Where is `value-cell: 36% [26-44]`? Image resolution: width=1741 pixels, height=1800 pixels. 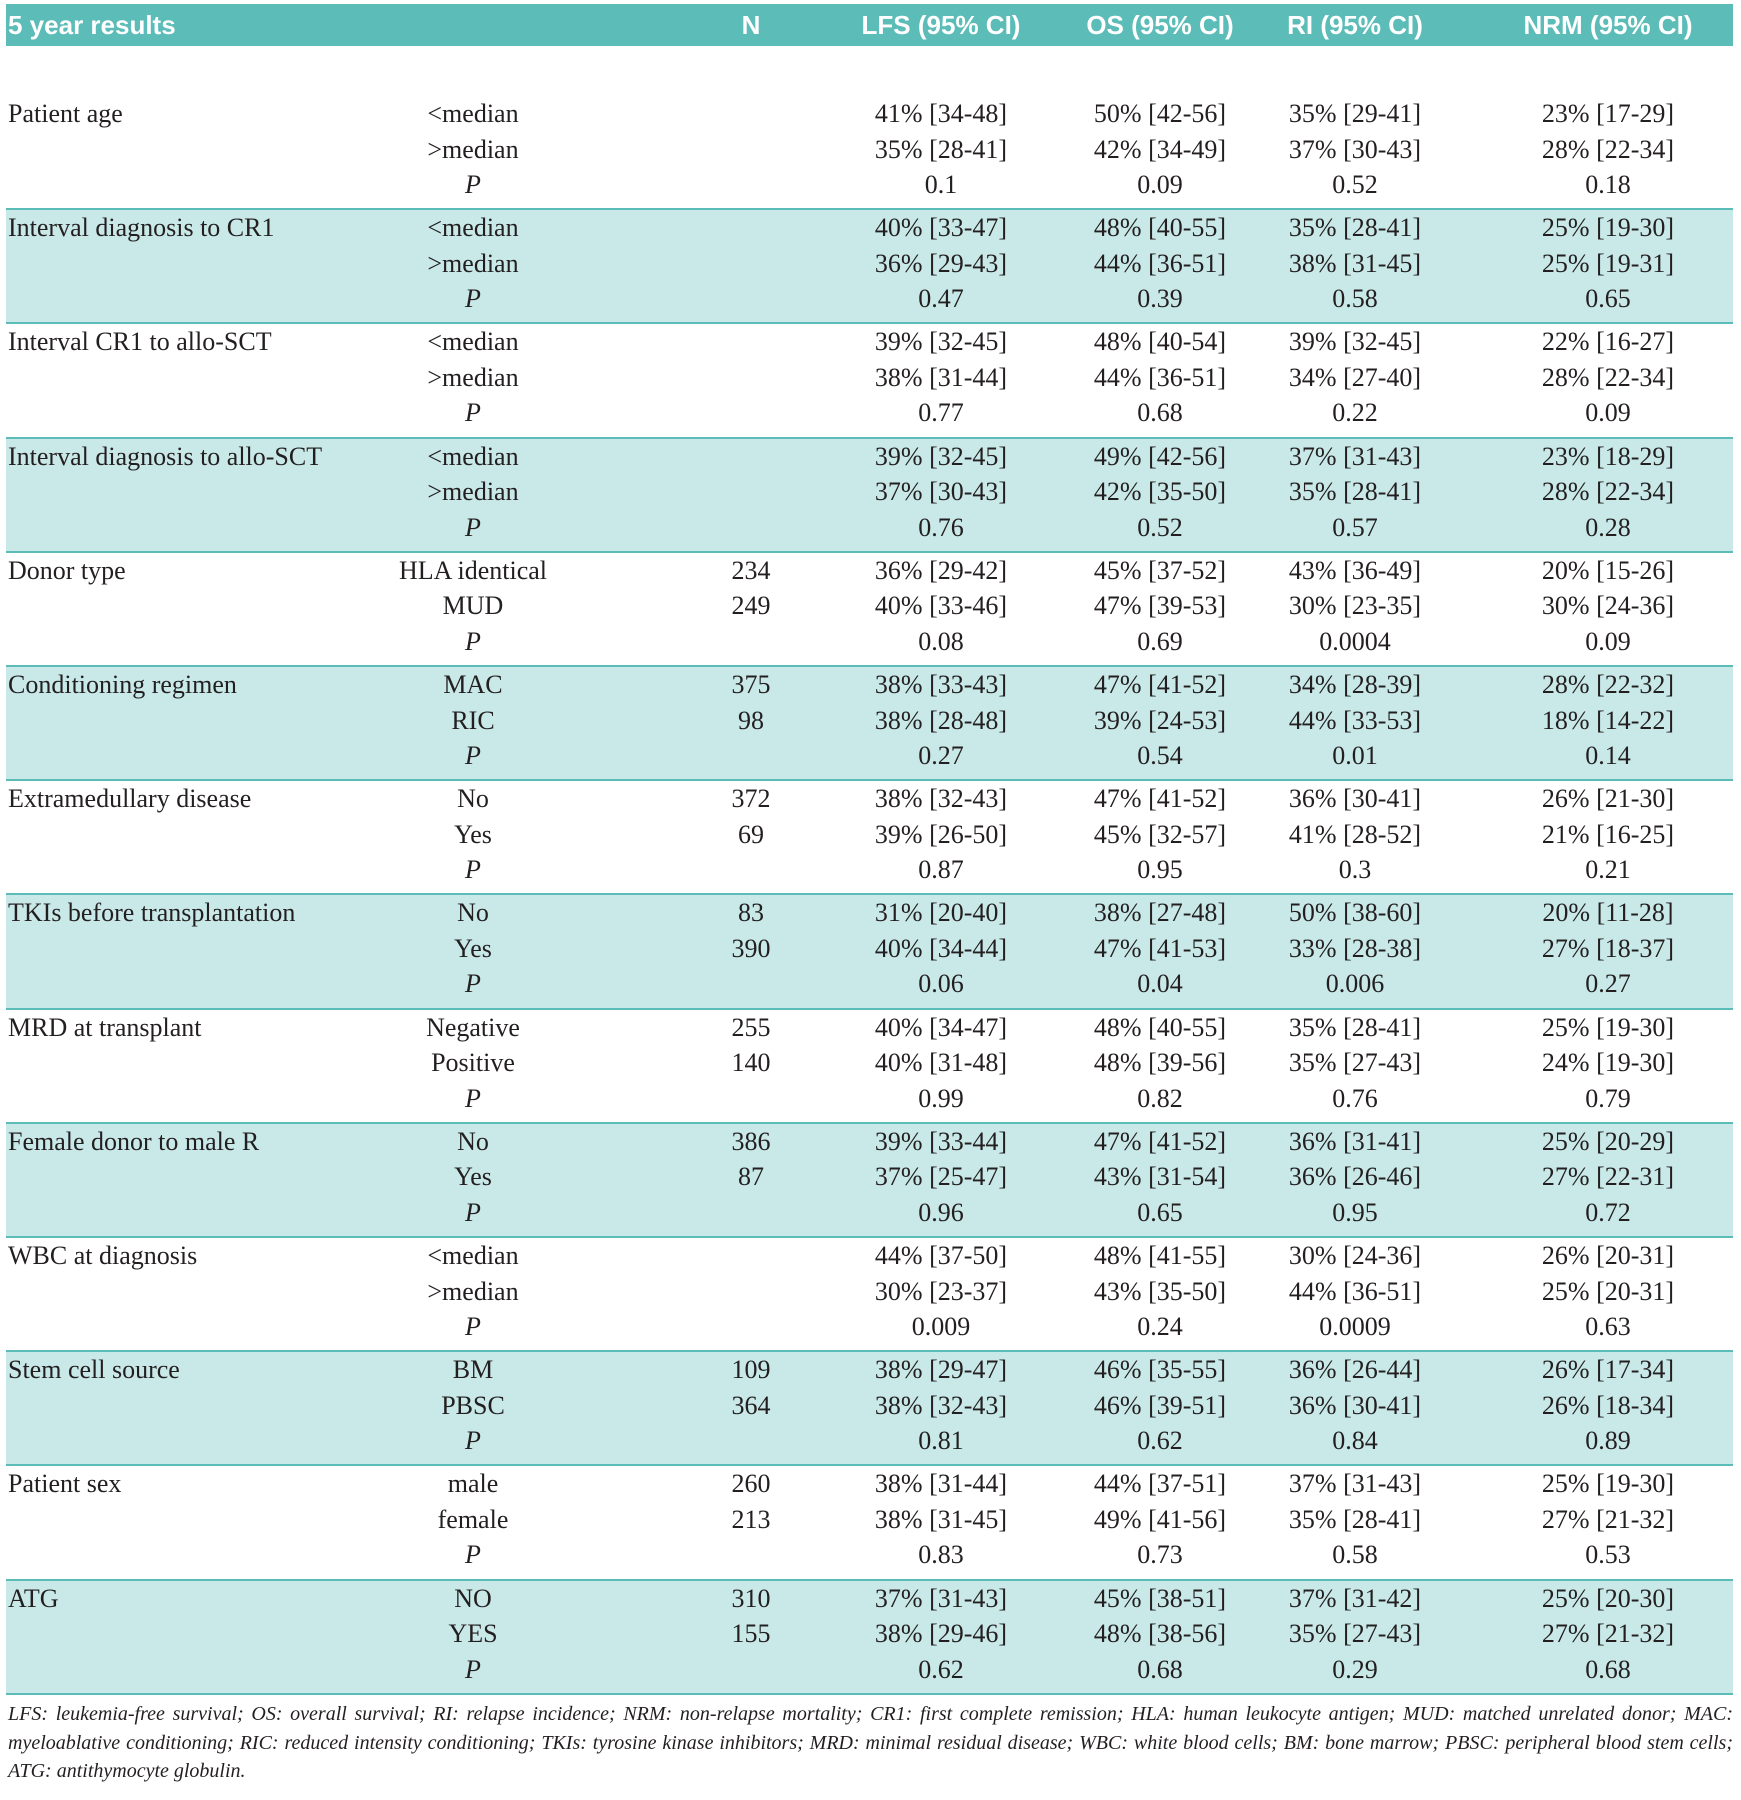
value-cell: 36% [26-44] is located at coordinates (1355, 1370).